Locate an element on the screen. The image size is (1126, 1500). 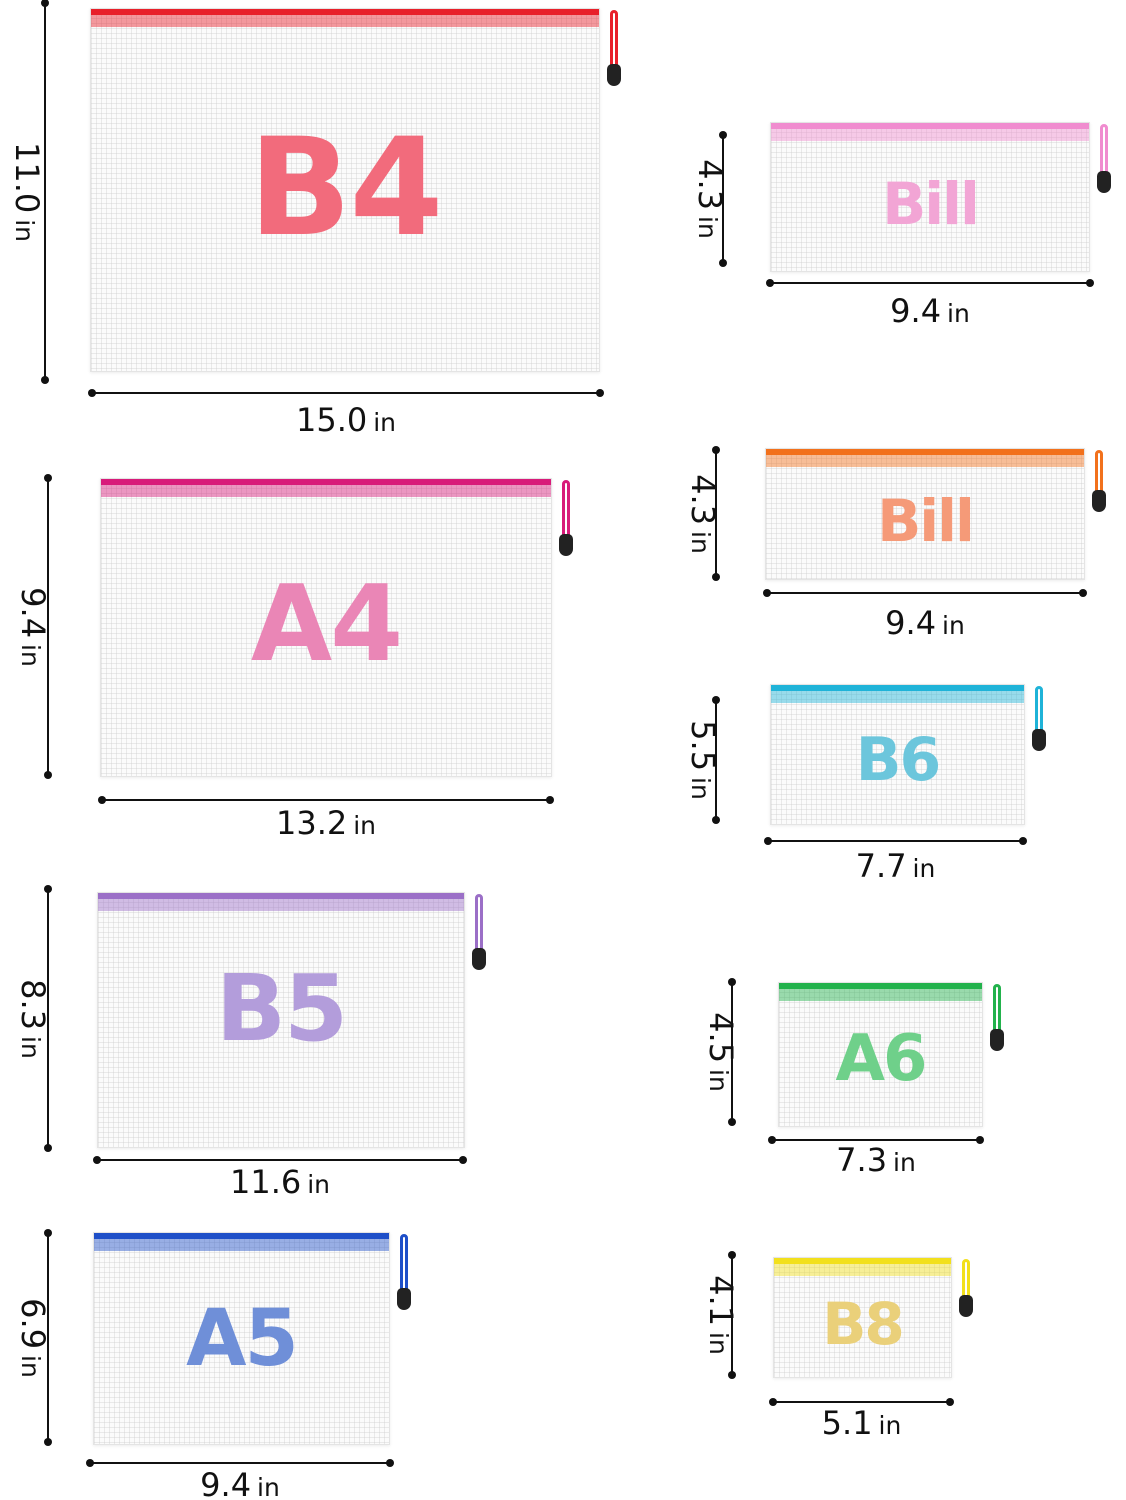
pouch-size-label: A4 is located at coordinates (326, 623).